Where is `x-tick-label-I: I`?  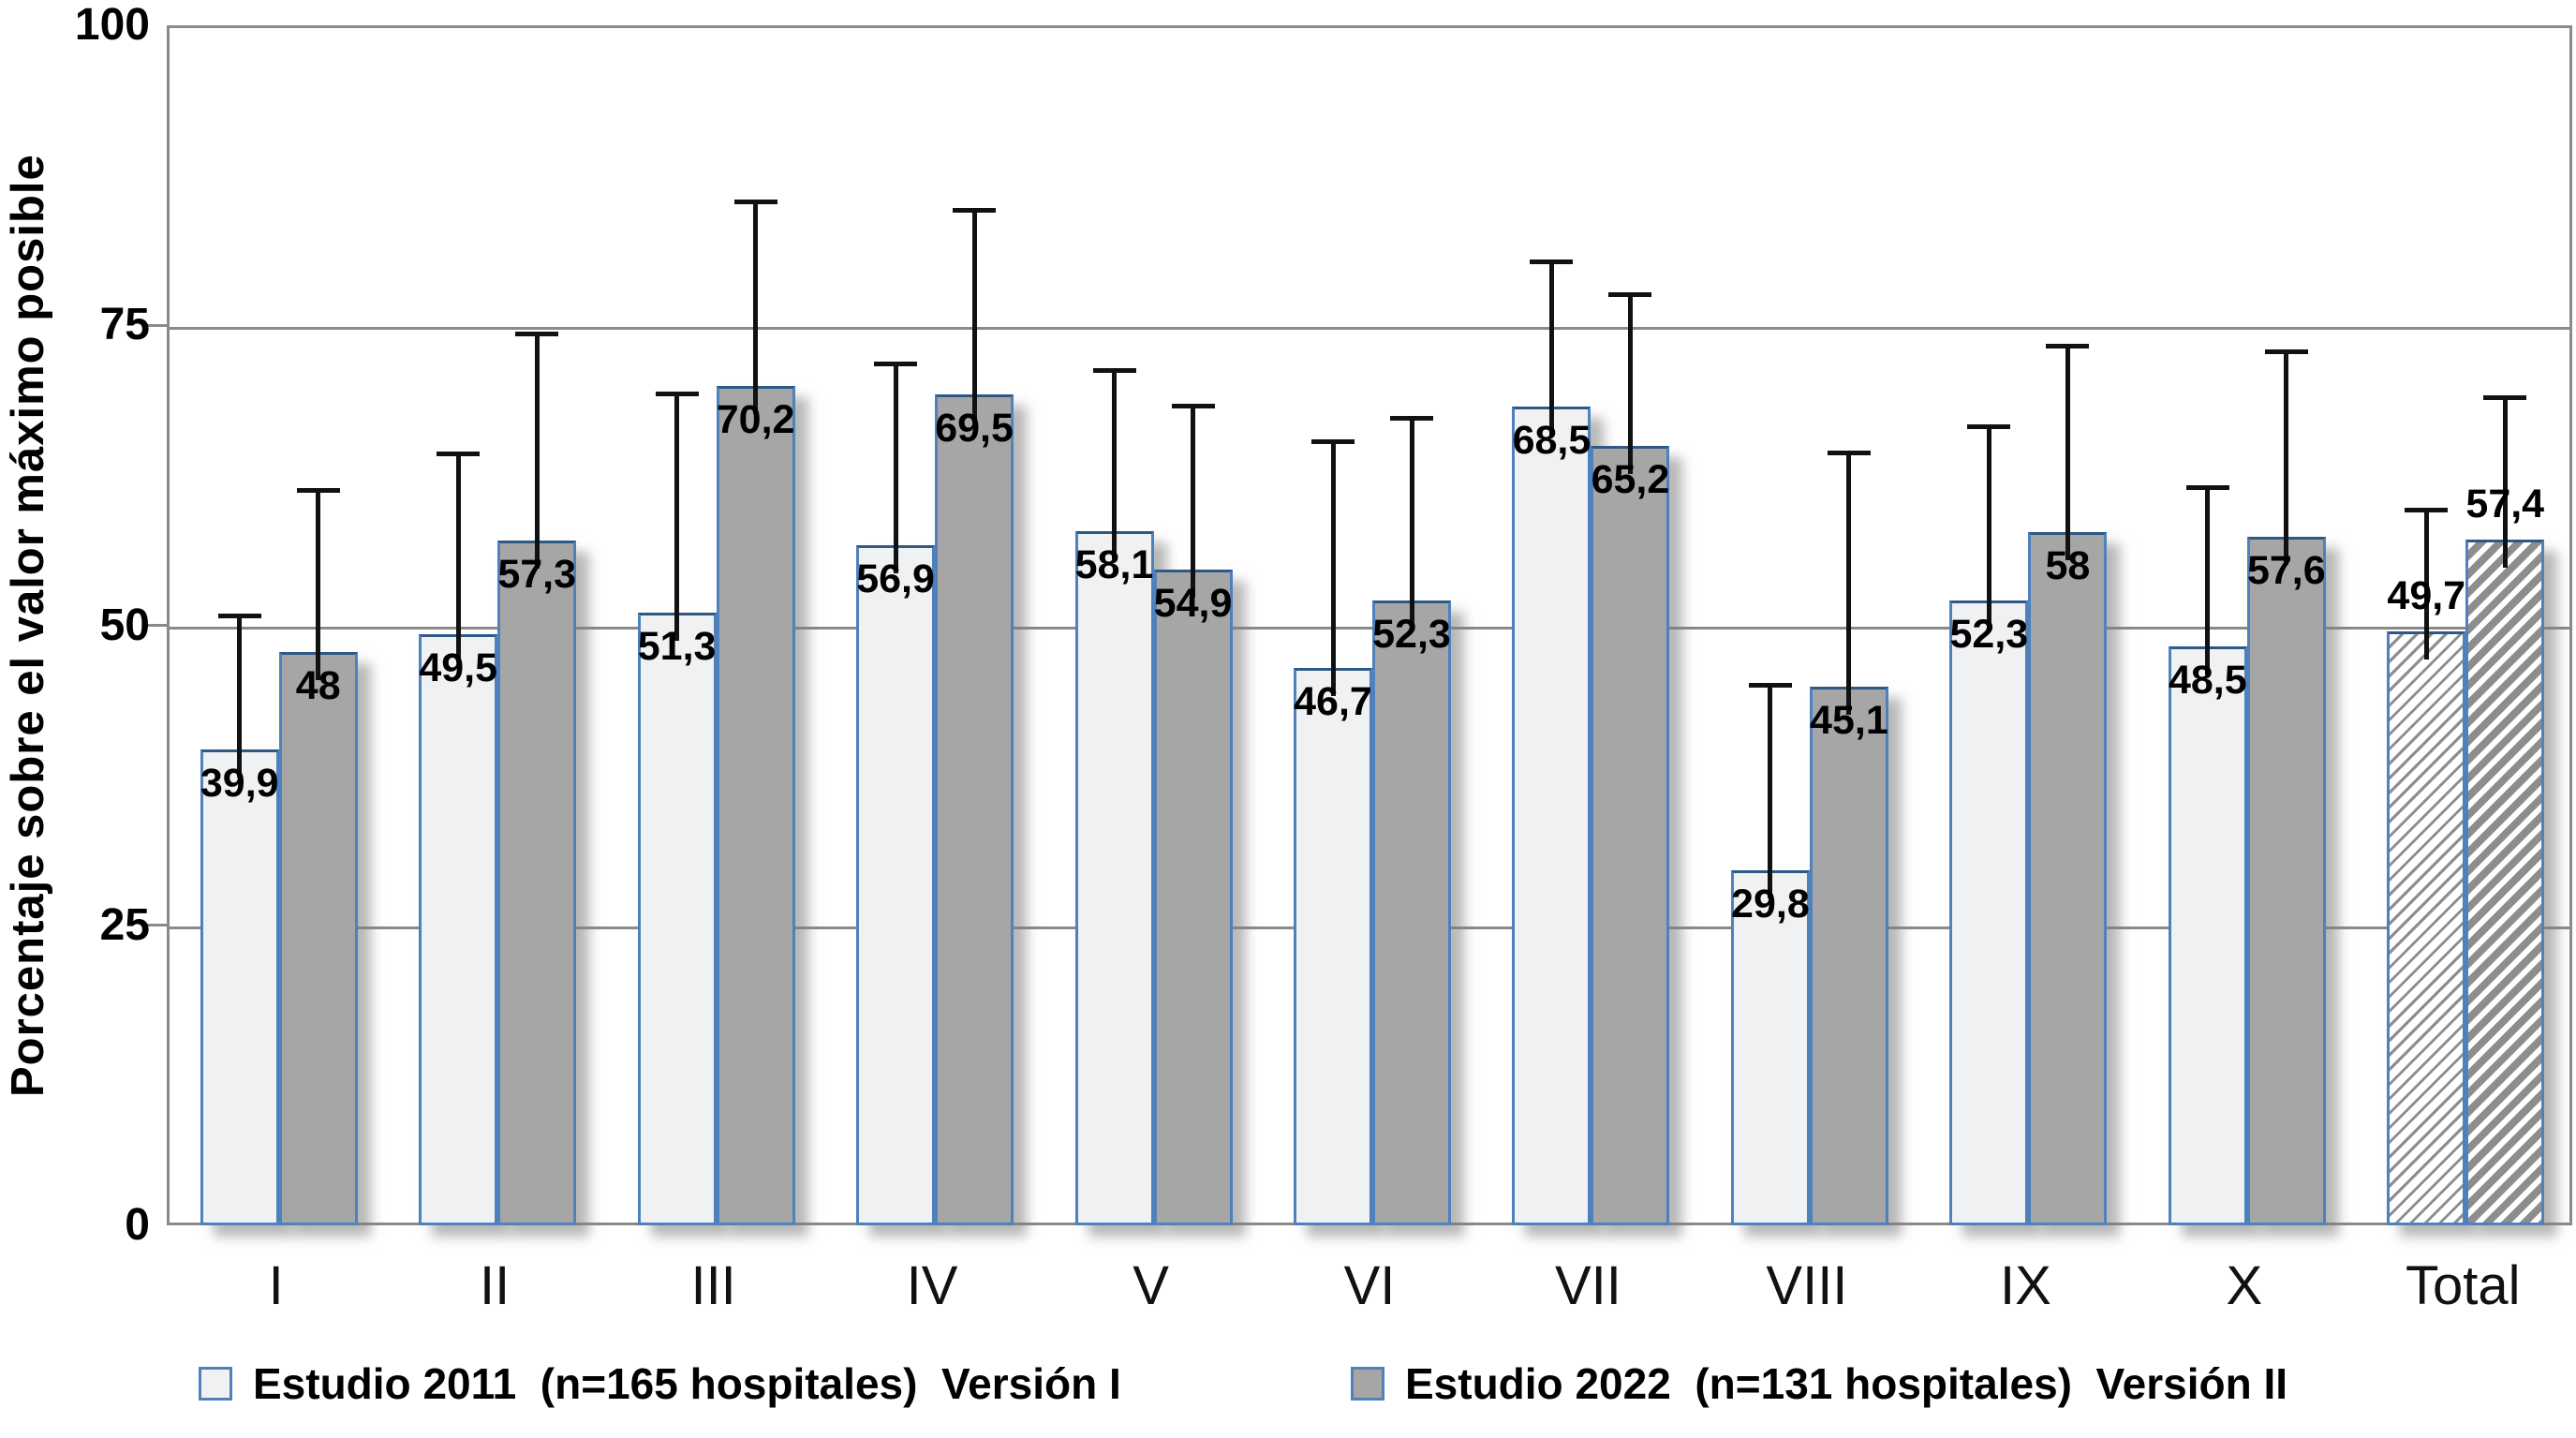 x-tick-label-I: I is located at coordinates (276, 1285).